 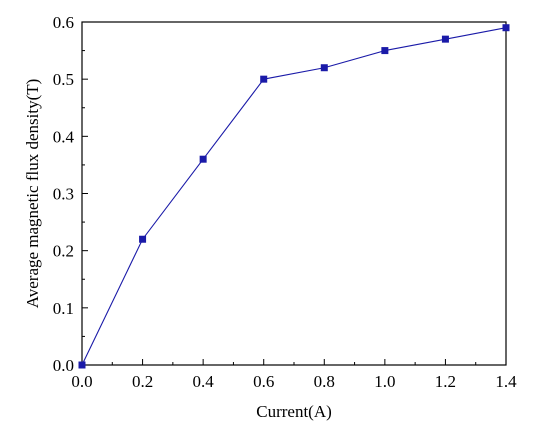 I want to click on y-tick-label: 0.1, so click(x=63, y=308).